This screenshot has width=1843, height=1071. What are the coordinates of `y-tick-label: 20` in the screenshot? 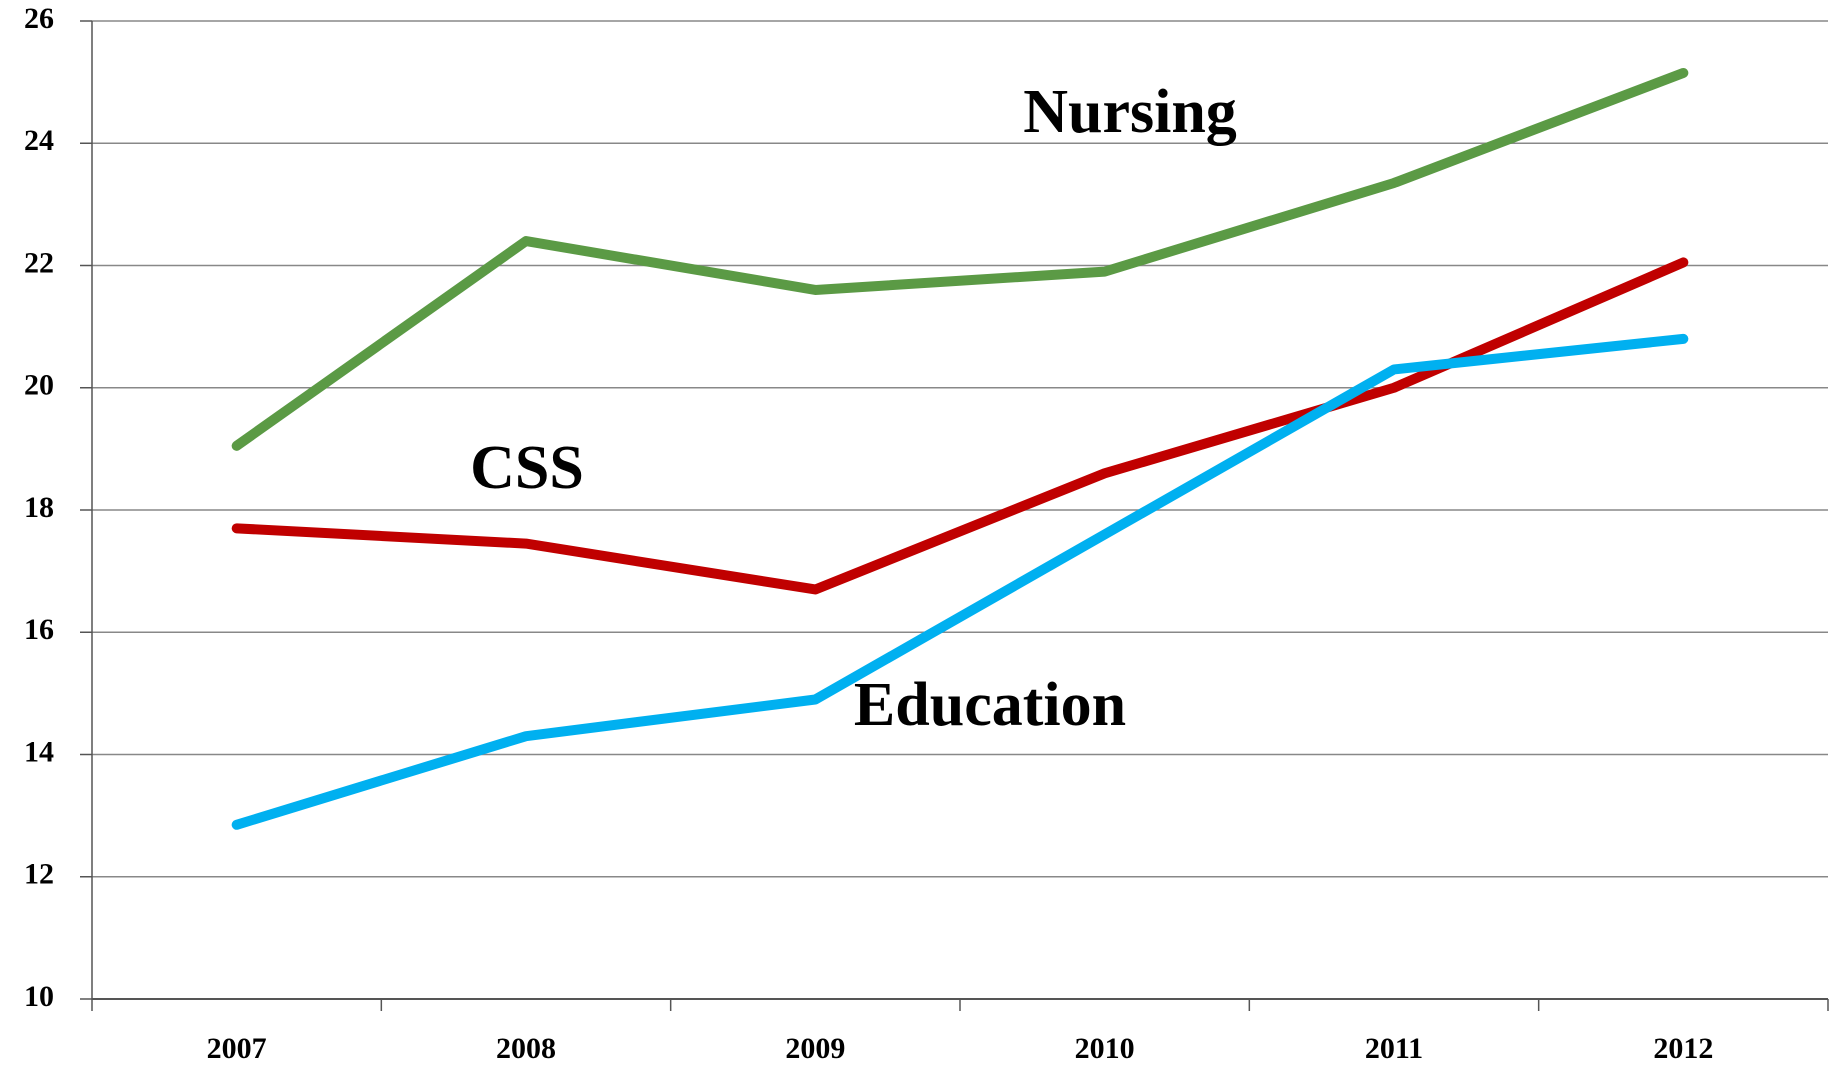 It's located at (39, 385).